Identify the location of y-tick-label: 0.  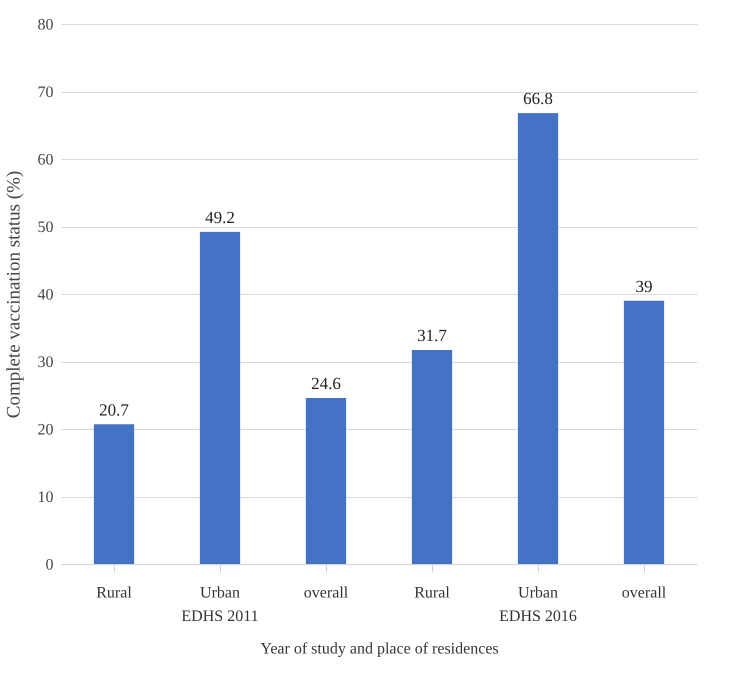
(50, 565).